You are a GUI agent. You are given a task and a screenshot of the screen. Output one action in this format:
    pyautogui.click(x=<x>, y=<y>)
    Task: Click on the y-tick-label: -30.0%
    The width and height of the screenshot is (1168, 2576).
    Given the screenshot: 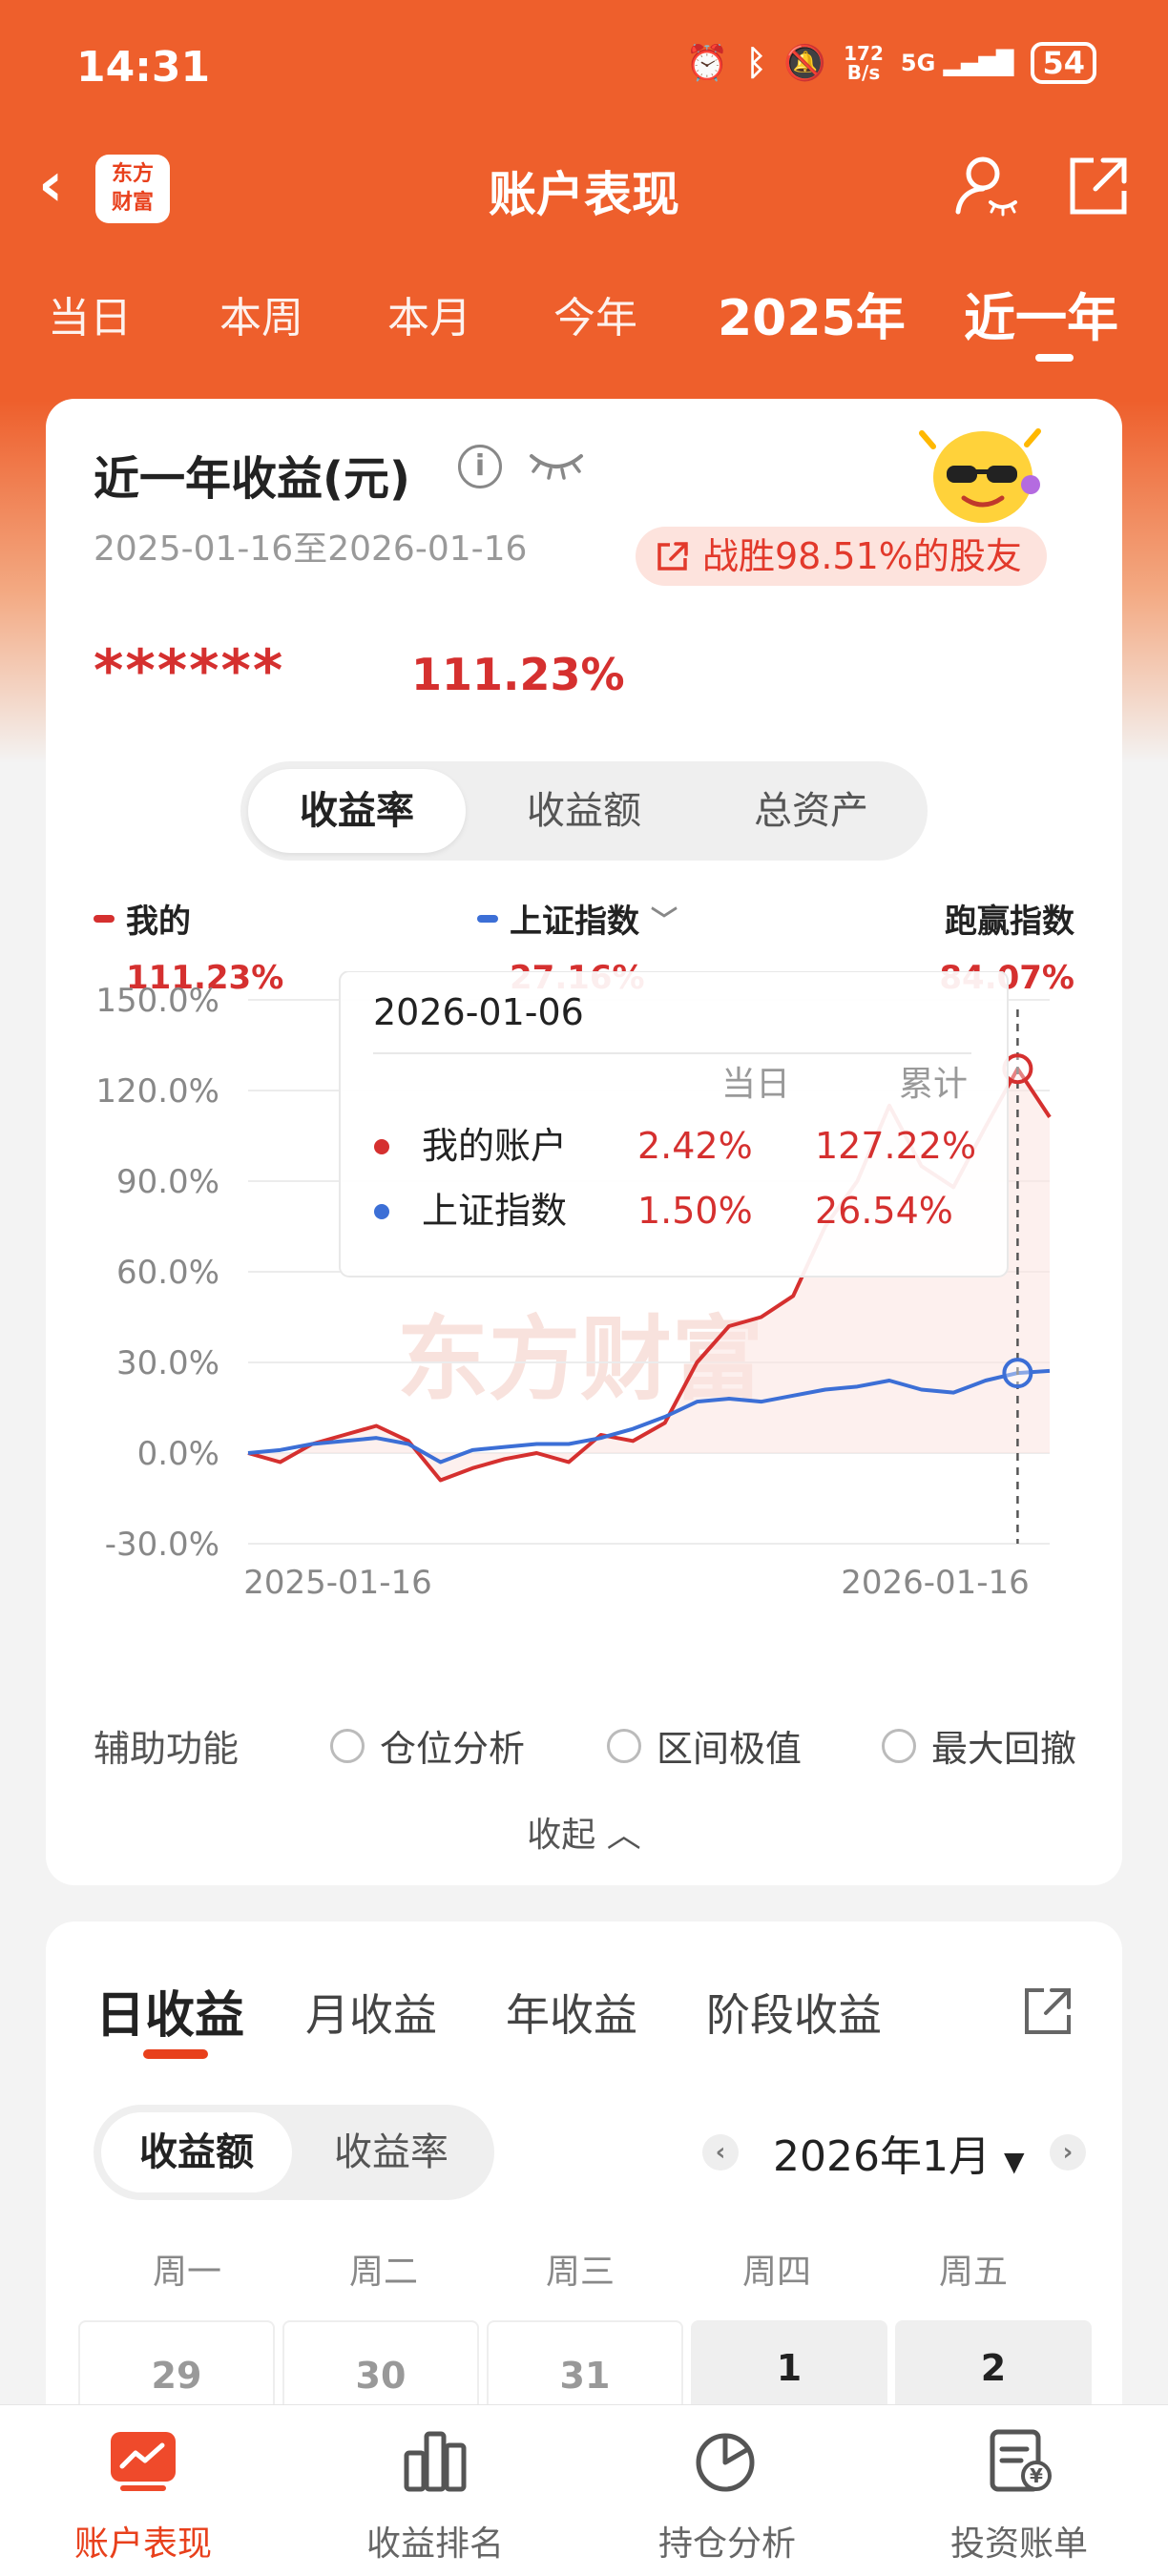 What is the action you would take?
    pyautogui.click(x=162, y=1545)
    